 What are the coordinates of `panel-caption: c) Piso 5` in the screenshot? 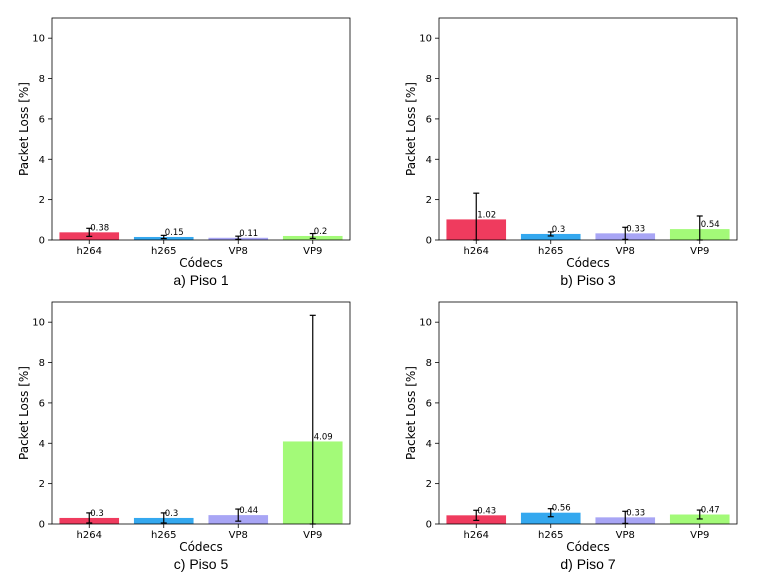 It's located at (201, 564).